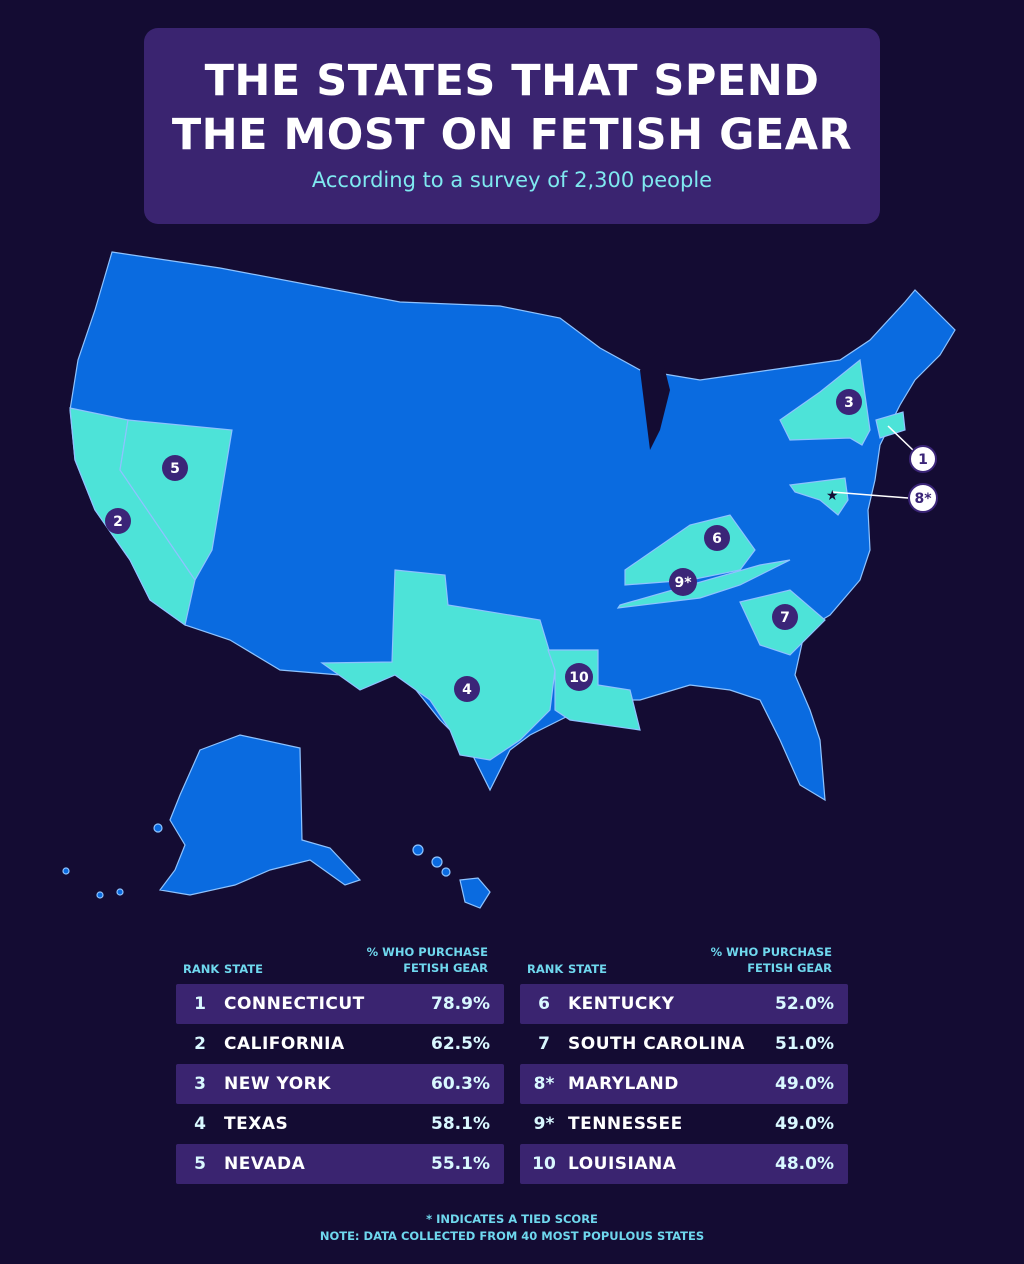 The width and height of the screenshot is (1024, 1264). I want to click on state-cell: CALIFORNIA, so click(284, 1044).